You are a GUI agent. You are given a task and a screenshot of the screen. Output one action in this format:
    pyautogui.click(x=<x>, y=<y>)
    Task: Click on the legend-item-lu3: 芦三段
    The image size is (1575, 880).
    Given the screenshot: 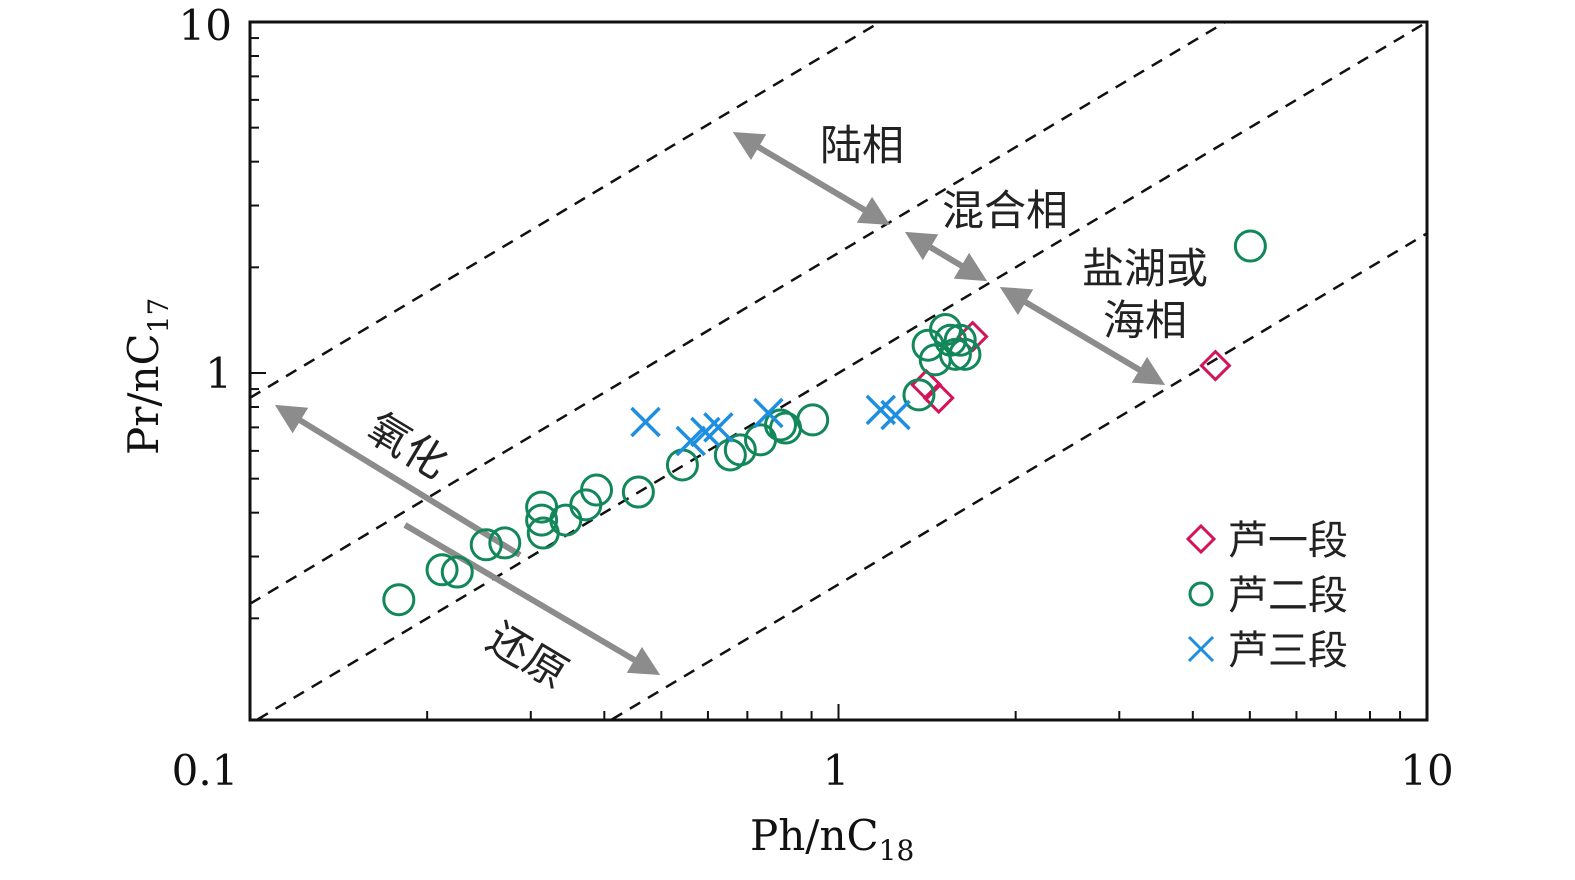 What is the action you would take?
    pyautogui.click(x=1267, y=651)
    